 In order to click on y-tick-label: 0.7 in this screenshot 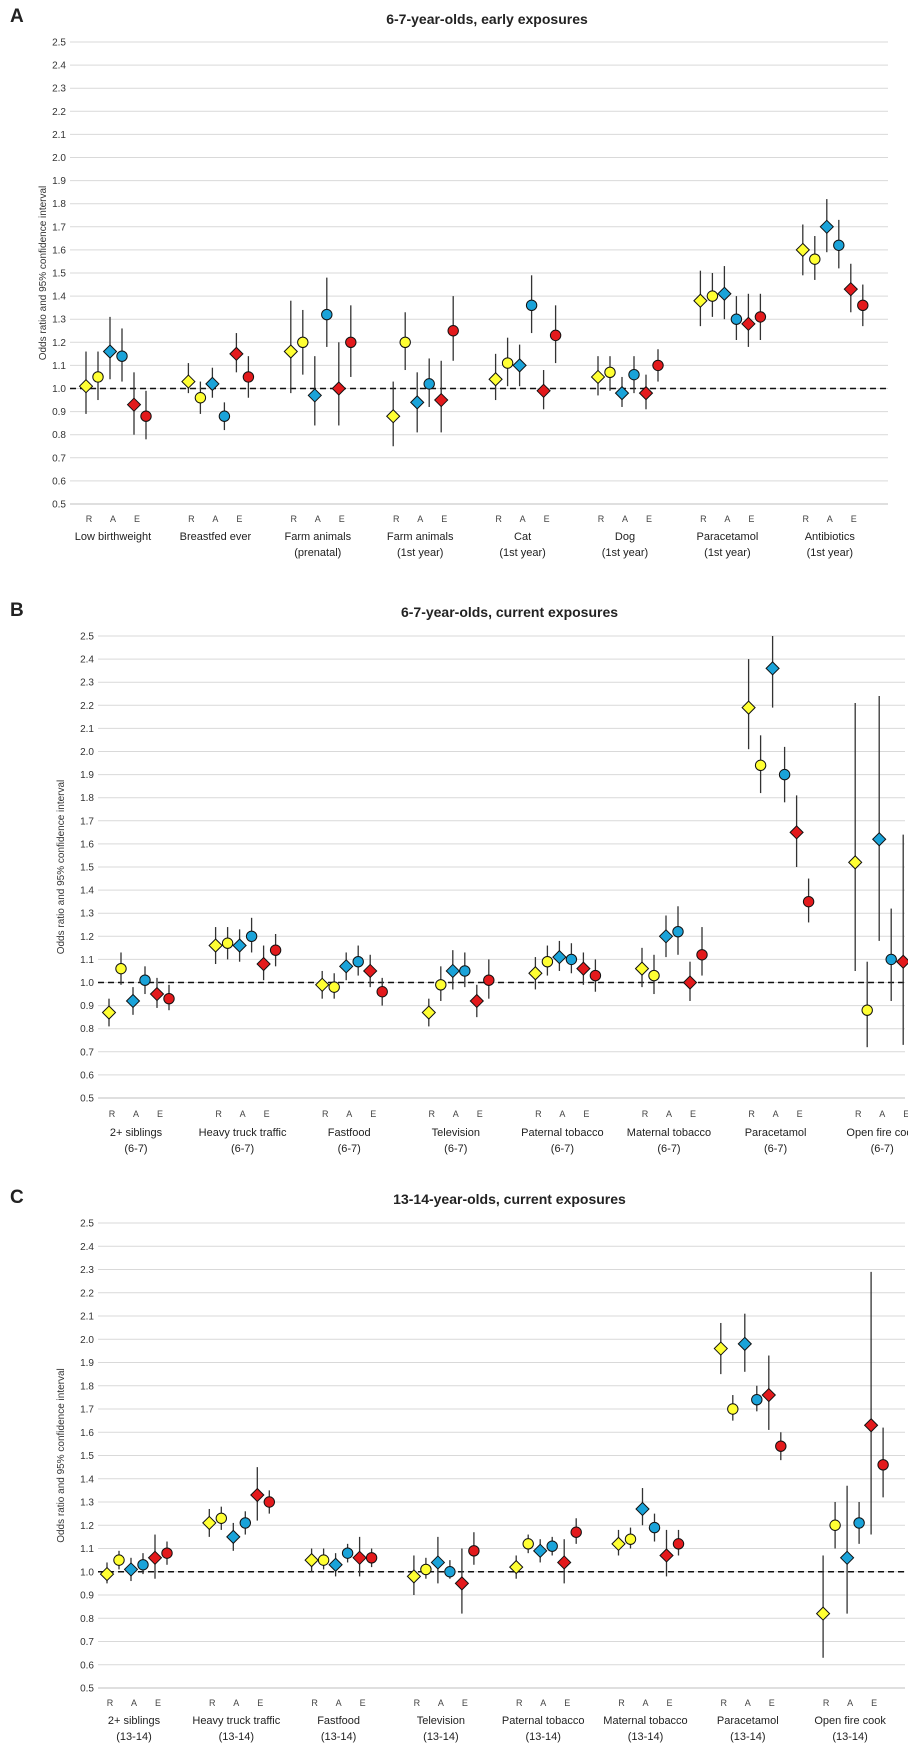, I will do `click(59, 458)`.